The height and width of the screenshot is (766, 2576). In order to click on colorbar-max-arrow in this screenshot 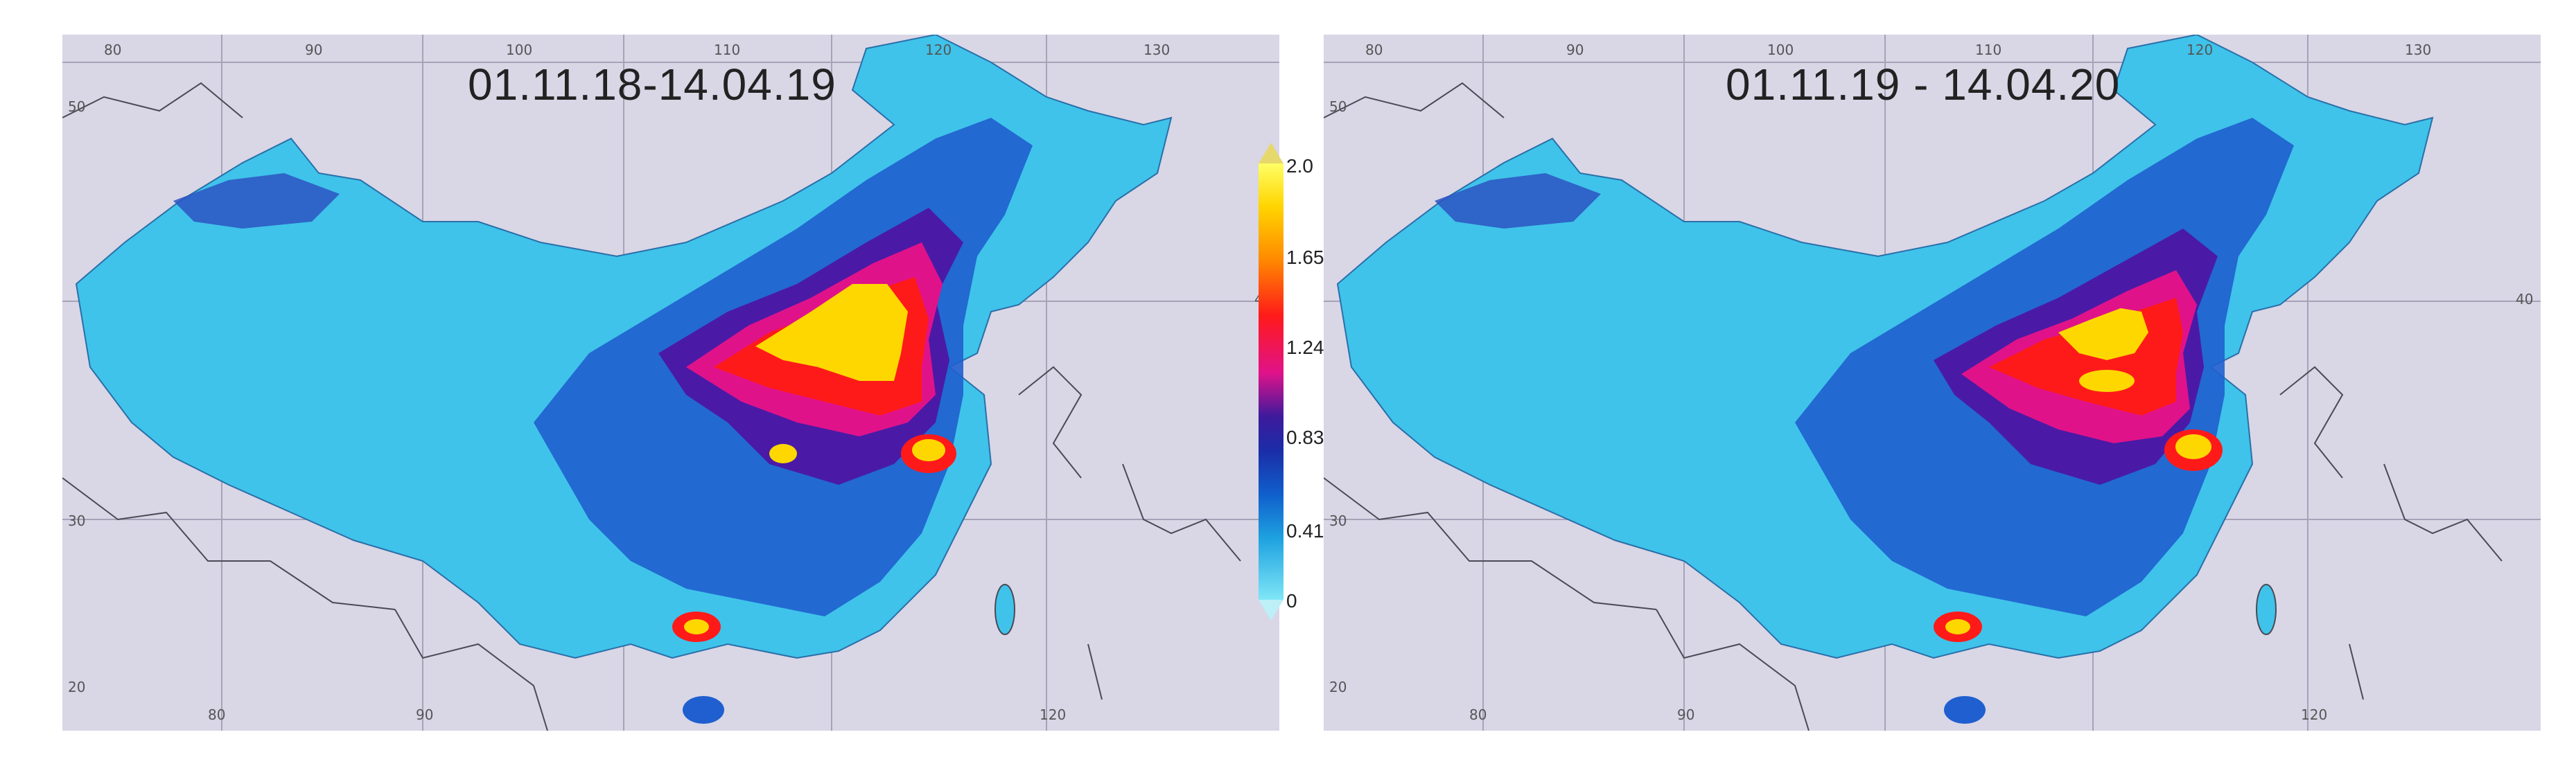, I will do `click(1271, 153)`.